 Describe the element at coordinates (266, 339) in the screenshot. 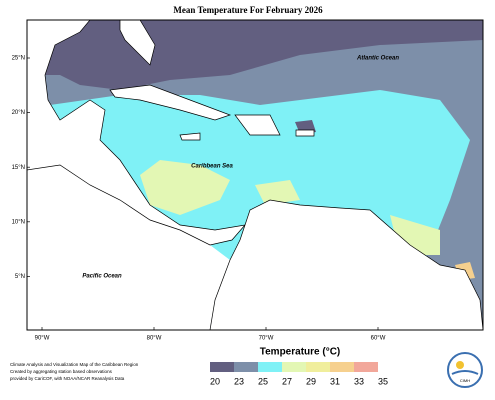

I see `lon-label: 70°W` at that location.